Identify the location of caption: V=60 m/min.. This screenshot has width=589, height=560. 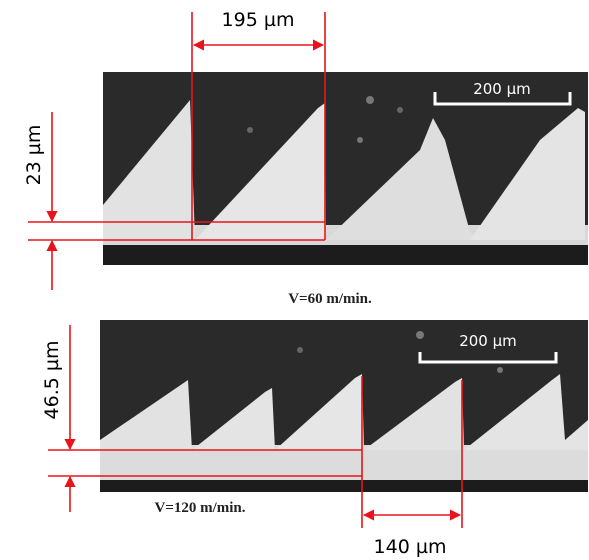
(330, 299).